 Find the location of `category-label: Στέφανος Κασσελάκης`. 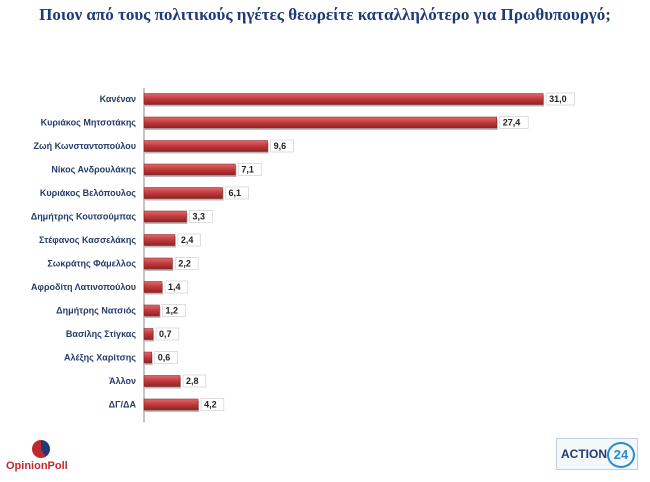

category-label: Στέφανος Κασσελάκης is located at coordinates (87, 240).